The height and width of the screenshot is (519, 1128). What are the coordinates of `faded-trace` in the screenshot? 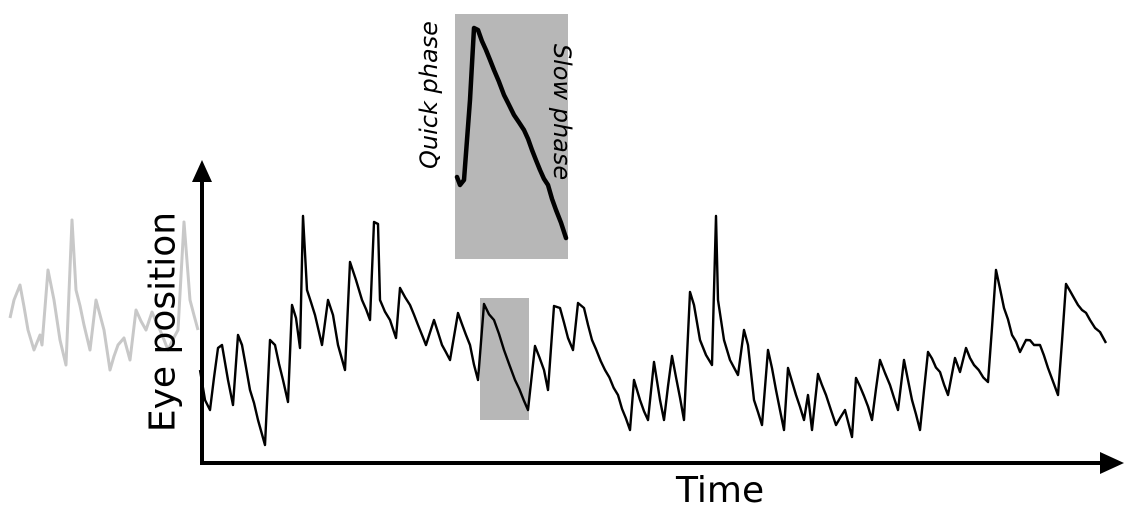 It's located at (104, 295).